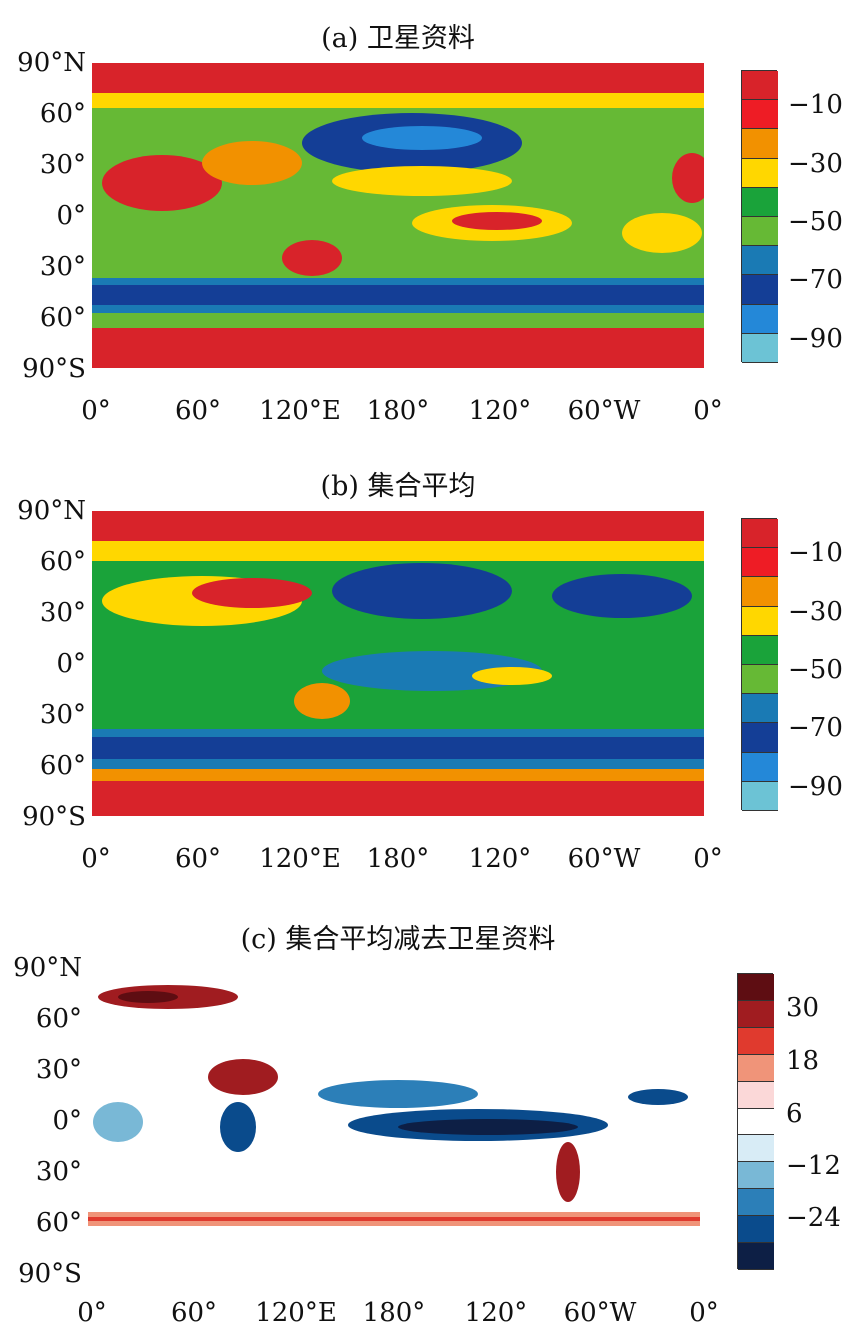 This screenshot has height=1337, width=850. Describe the element at coordinates (813, 1218) in the screenshot. I see `colorbar-label: −24` at that location.